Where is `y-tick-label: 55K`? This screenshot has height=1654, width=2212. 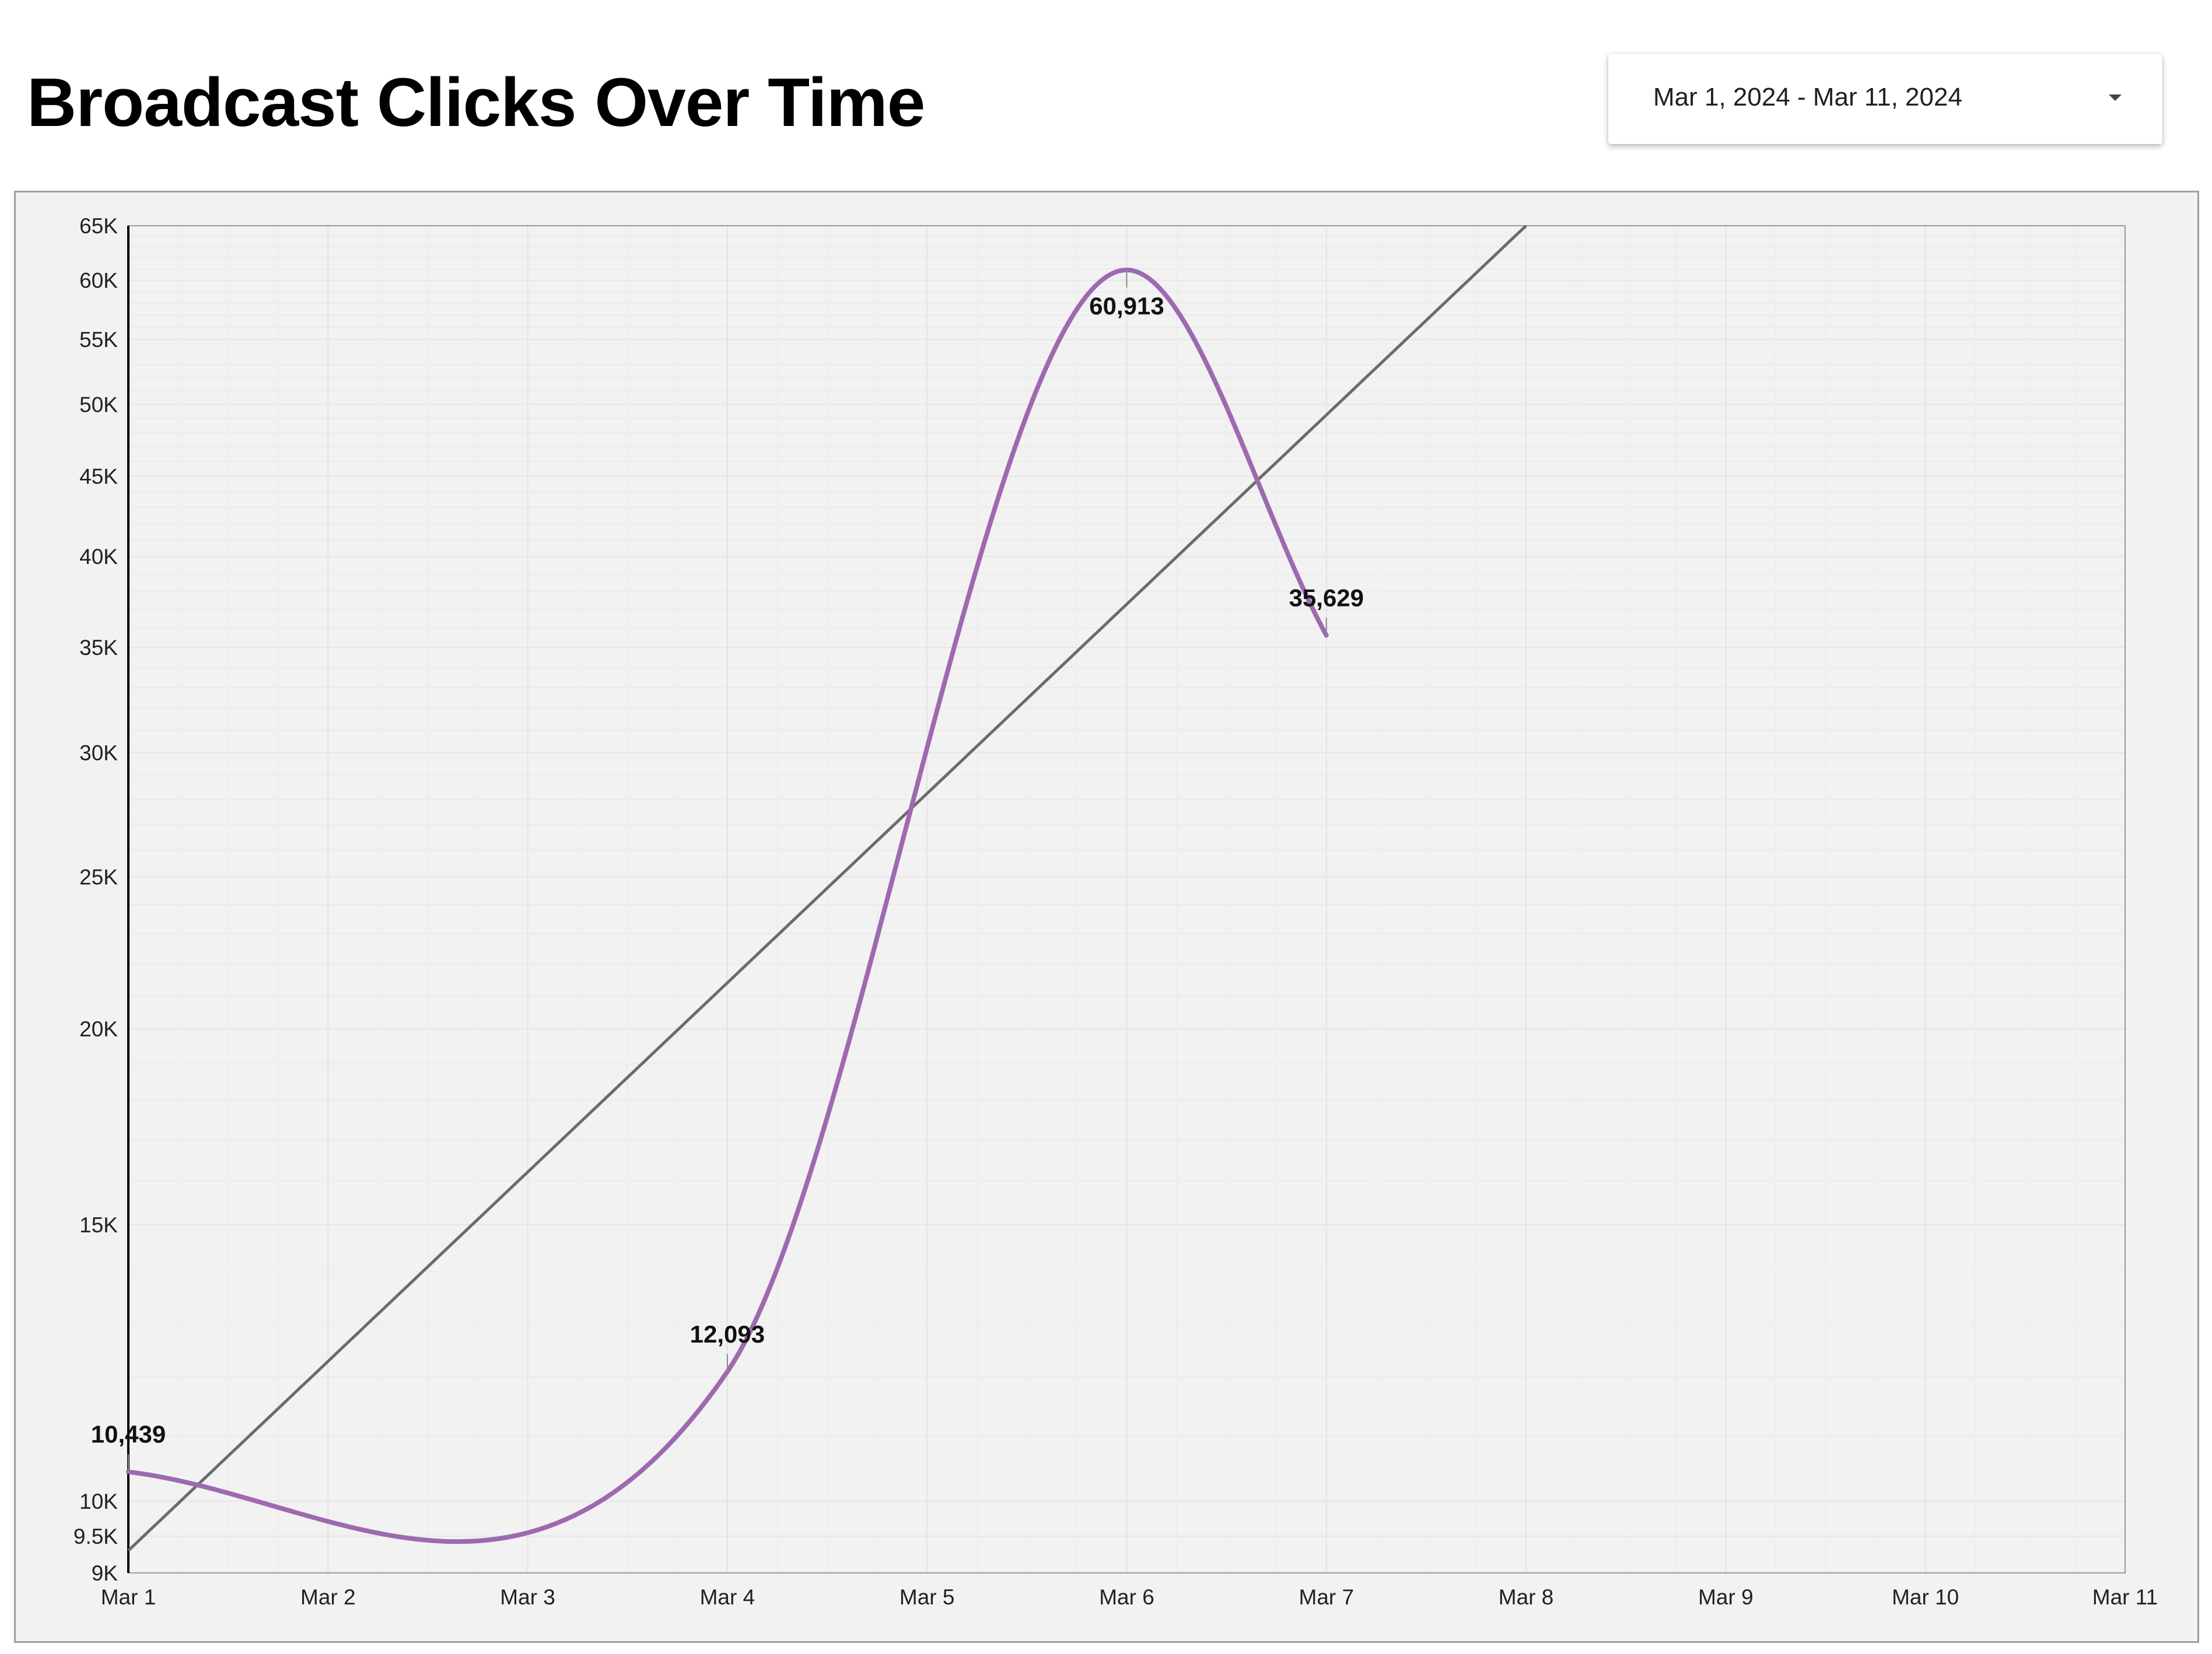
y-tick-label: 55K is located at coordinates (99, 340).